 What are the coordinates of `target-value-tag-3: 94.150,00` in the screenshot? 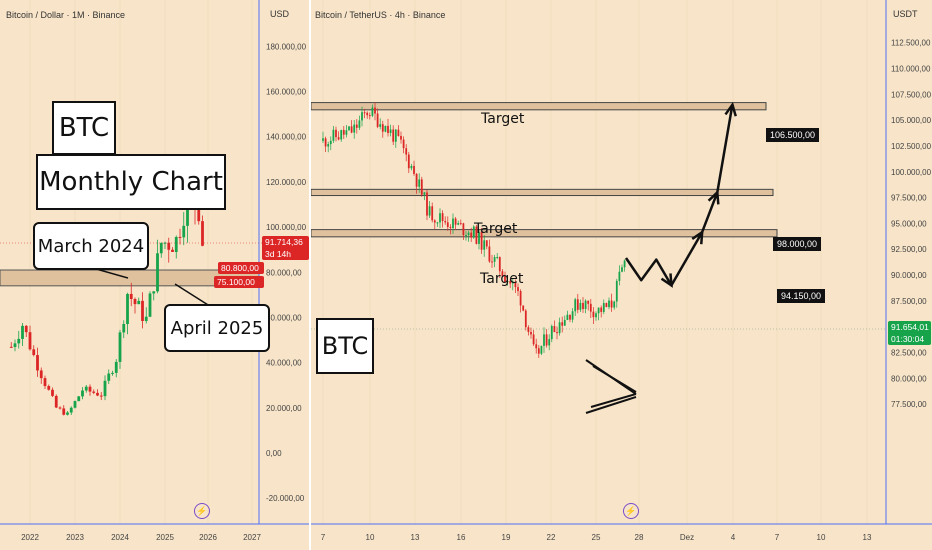 It's located at (801, 296).